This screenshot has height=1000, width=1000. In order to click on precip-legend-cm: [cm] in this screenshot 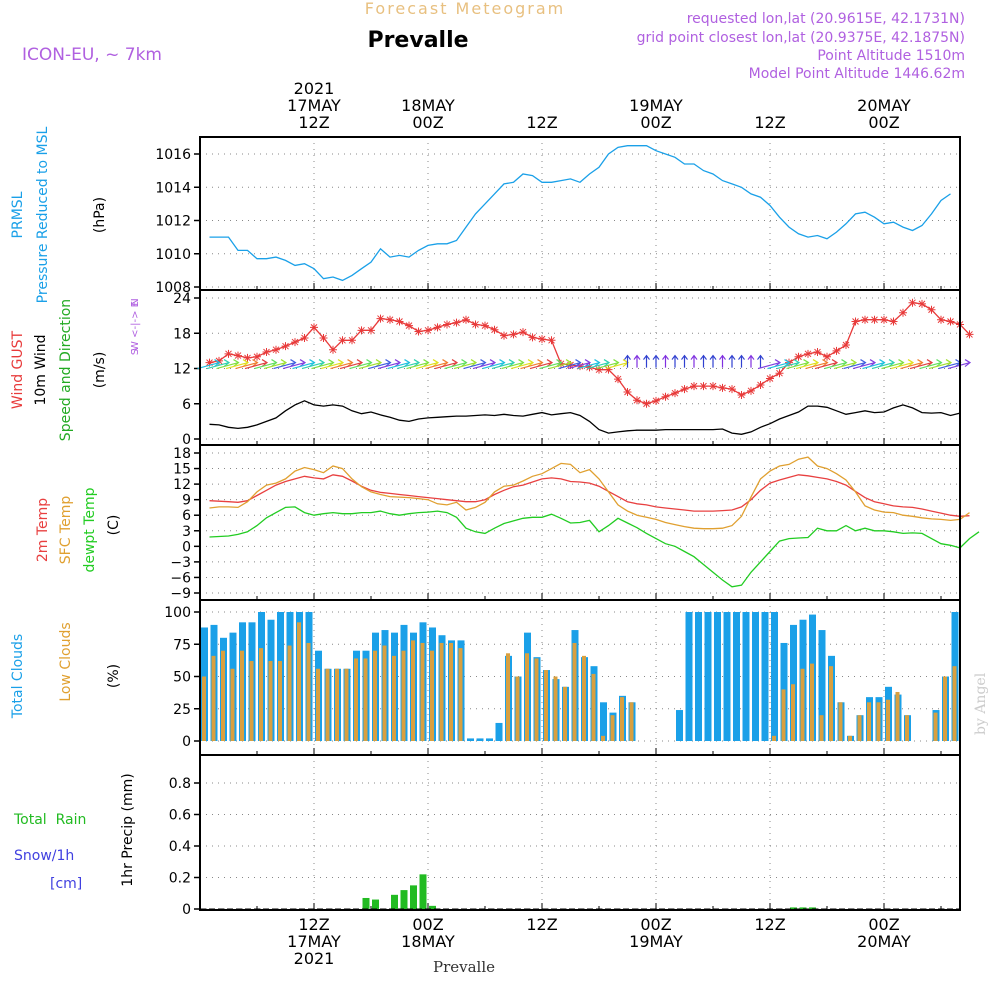, I will do `click(66, 884)`.